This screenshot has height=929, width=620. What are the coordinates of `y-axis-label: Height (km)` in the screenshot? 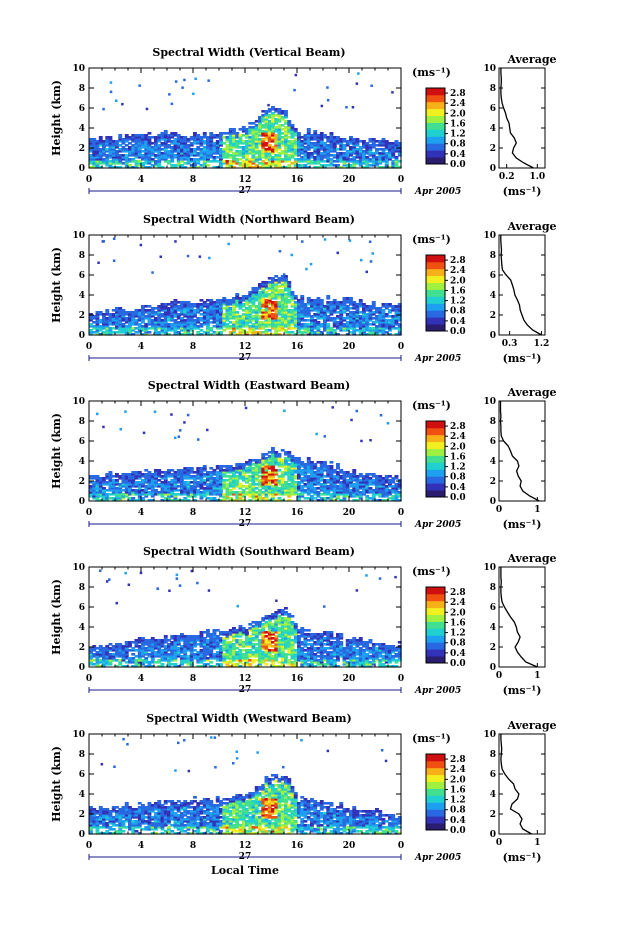 It's located at (56, 285).